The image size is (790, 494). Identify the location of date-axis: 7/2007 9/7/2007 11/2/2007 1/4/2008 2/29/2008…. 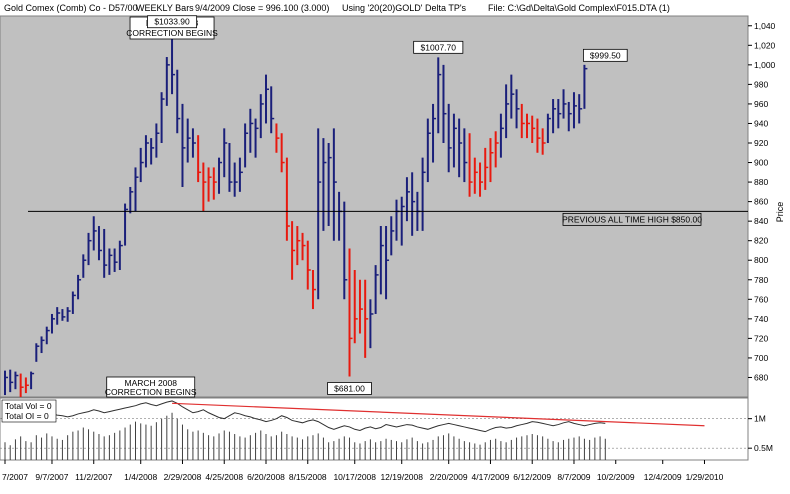
(363, 471).